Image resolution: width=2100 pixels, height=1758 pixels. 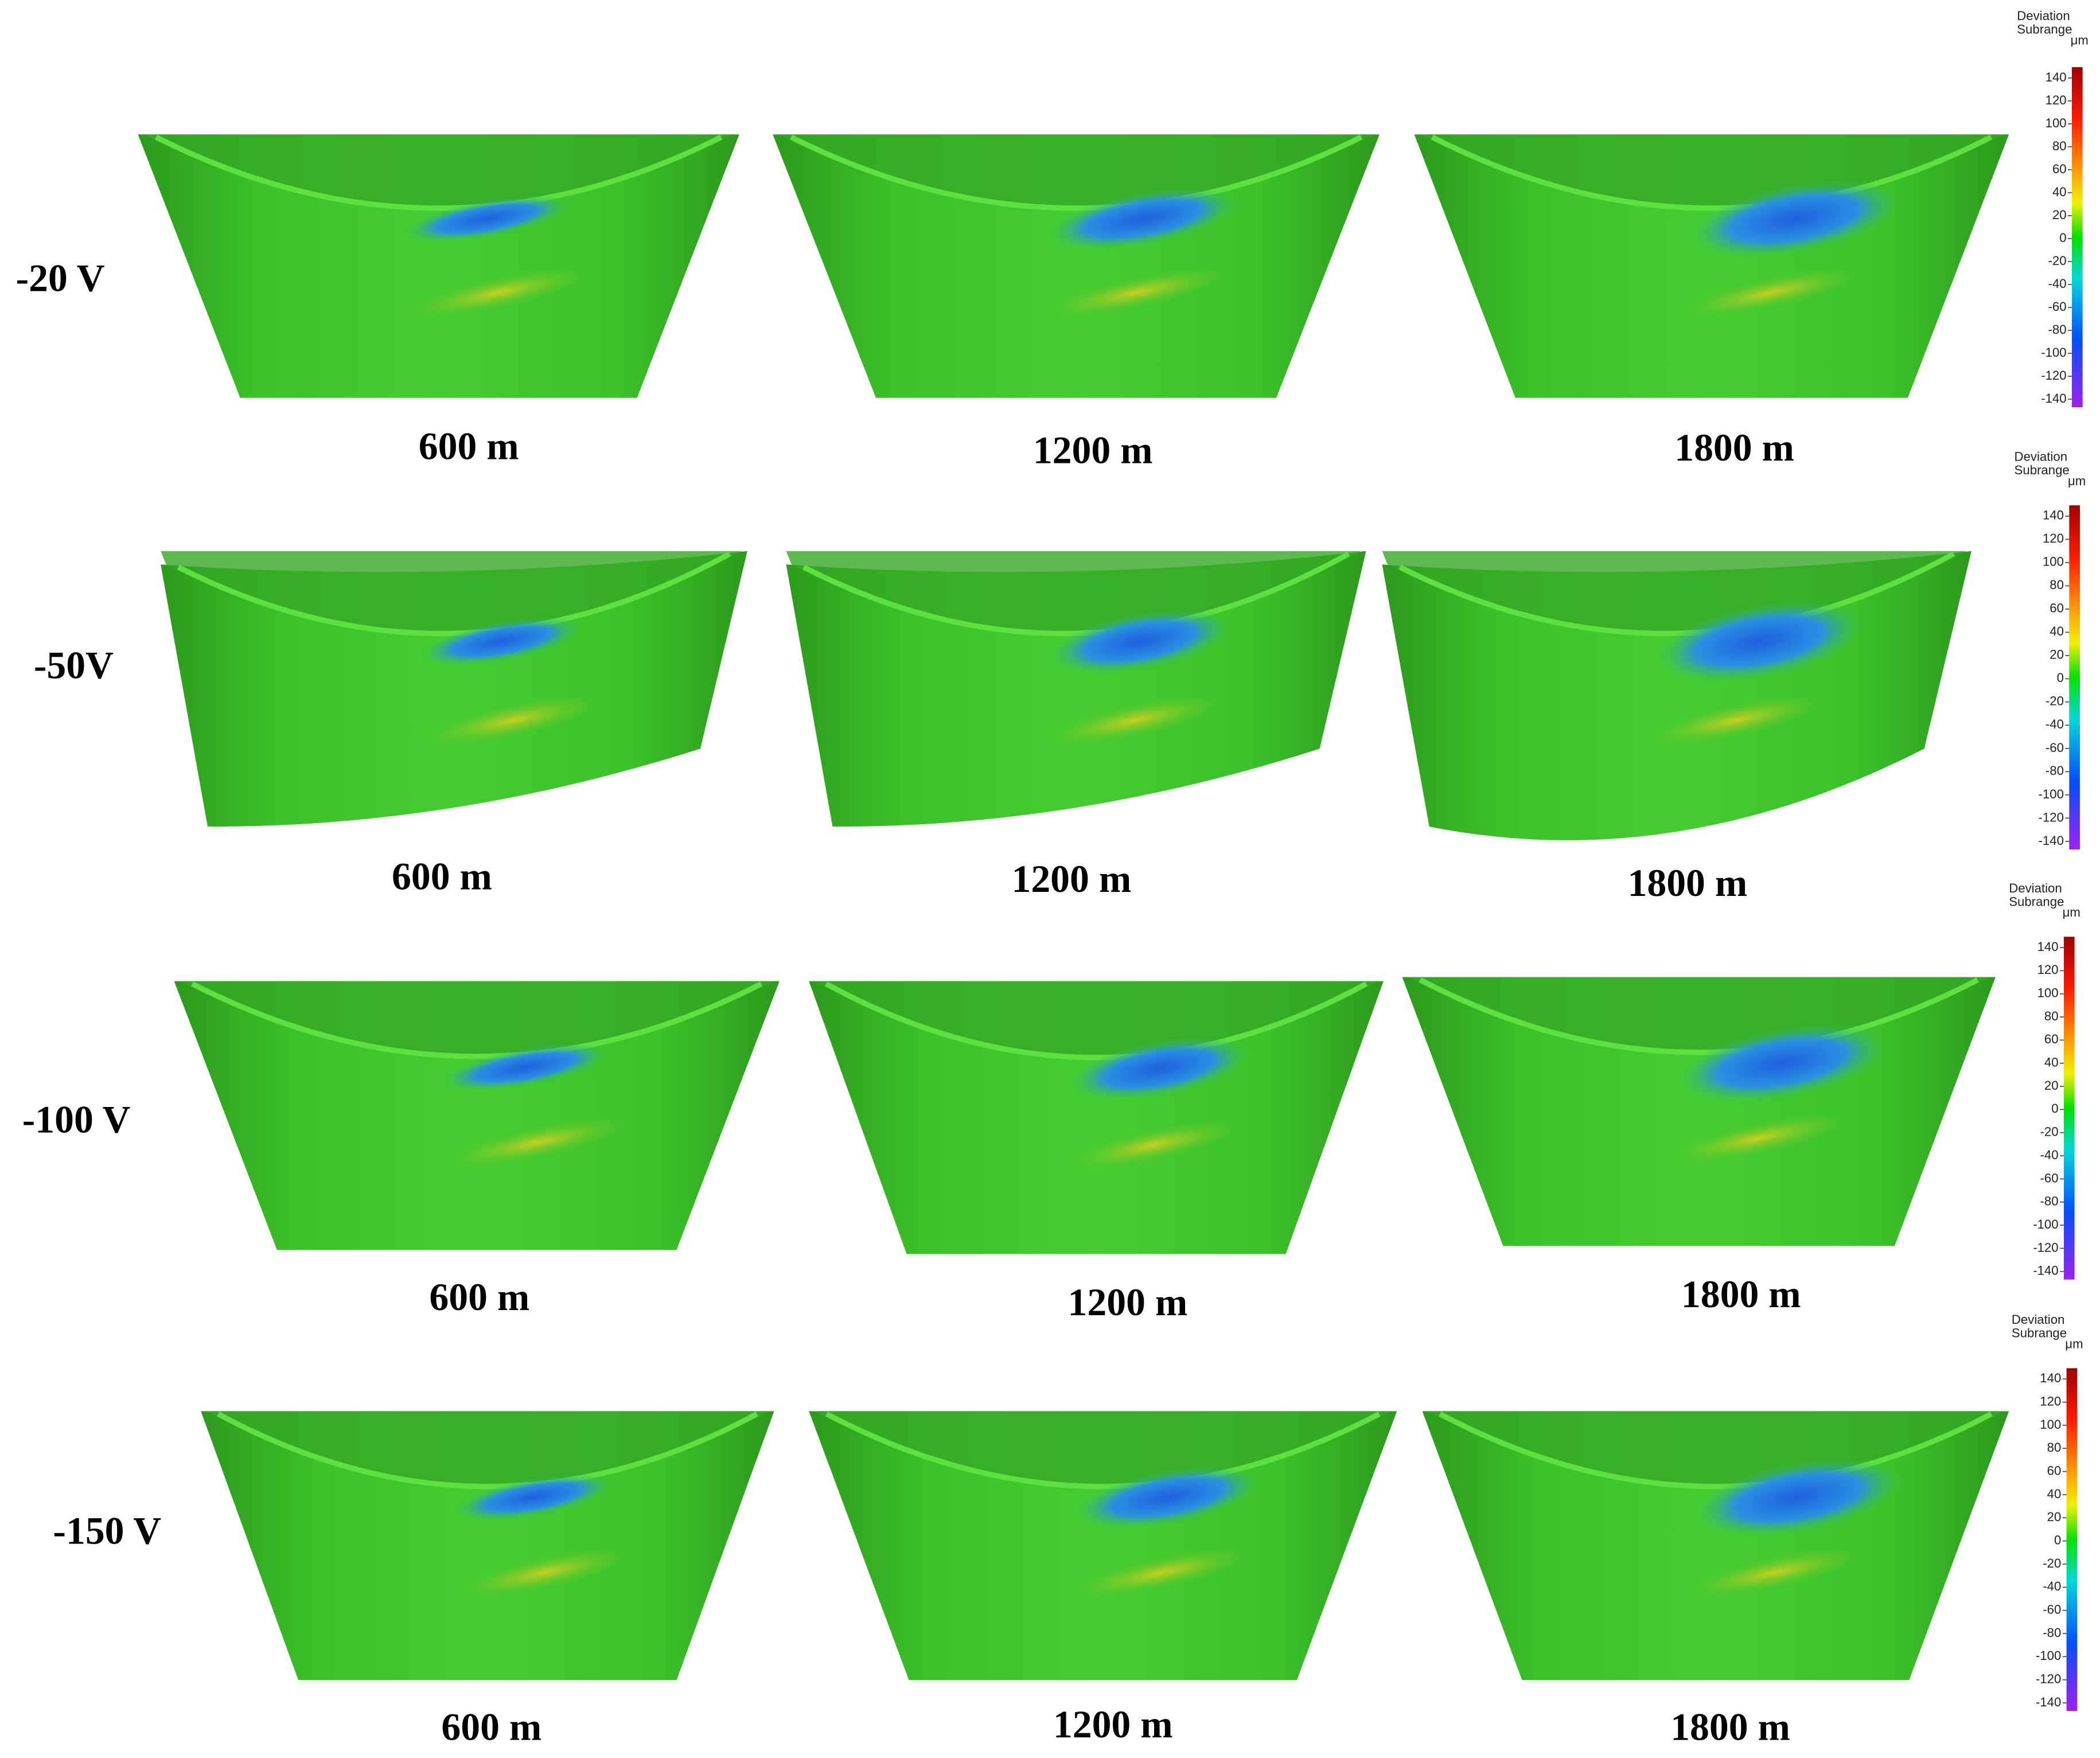 What do you see at coordinates (2045, 29) in the screenshot?
I see `colorbar-title: Subrange` at bounding box center [2045, 29].